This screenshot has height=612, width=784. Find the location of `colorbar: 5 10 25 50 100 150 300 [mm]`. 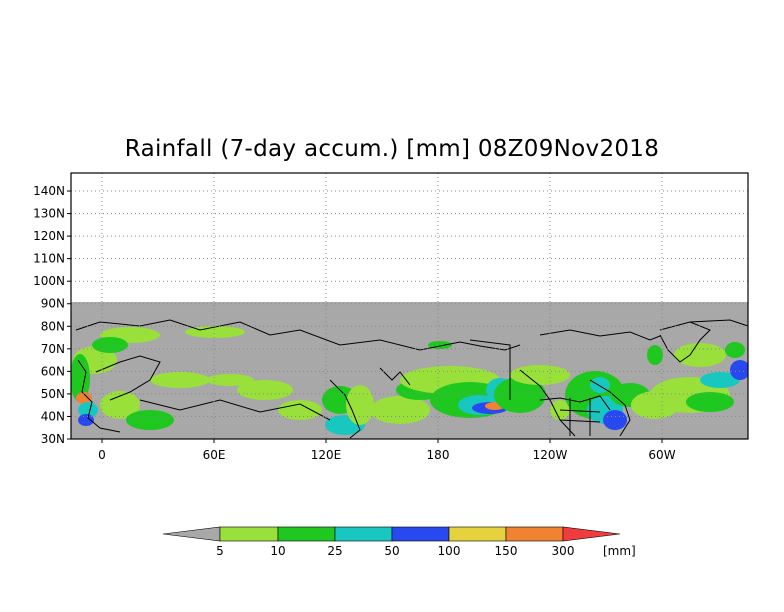

colorbar: 5 10 25 50 100 150 300 [mm] is located at coordinates (399, 542).